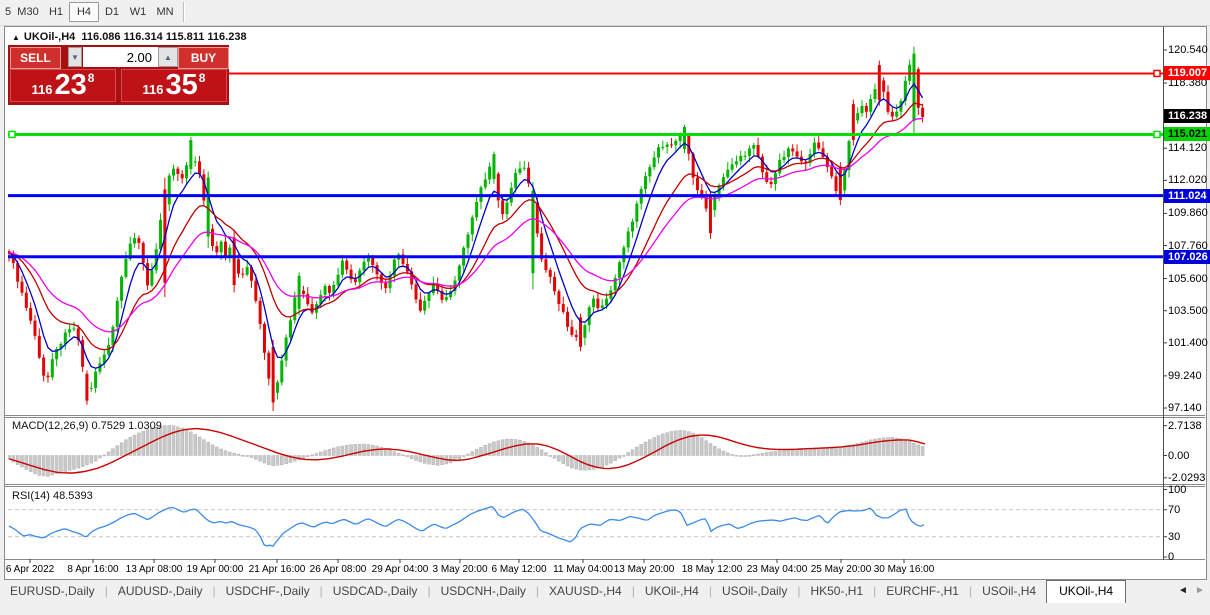 This screenshot has width=1210, height=615. Describe the element at coordinates (184, 12) in the screenshot. I see `toolbar-separator` at that location.